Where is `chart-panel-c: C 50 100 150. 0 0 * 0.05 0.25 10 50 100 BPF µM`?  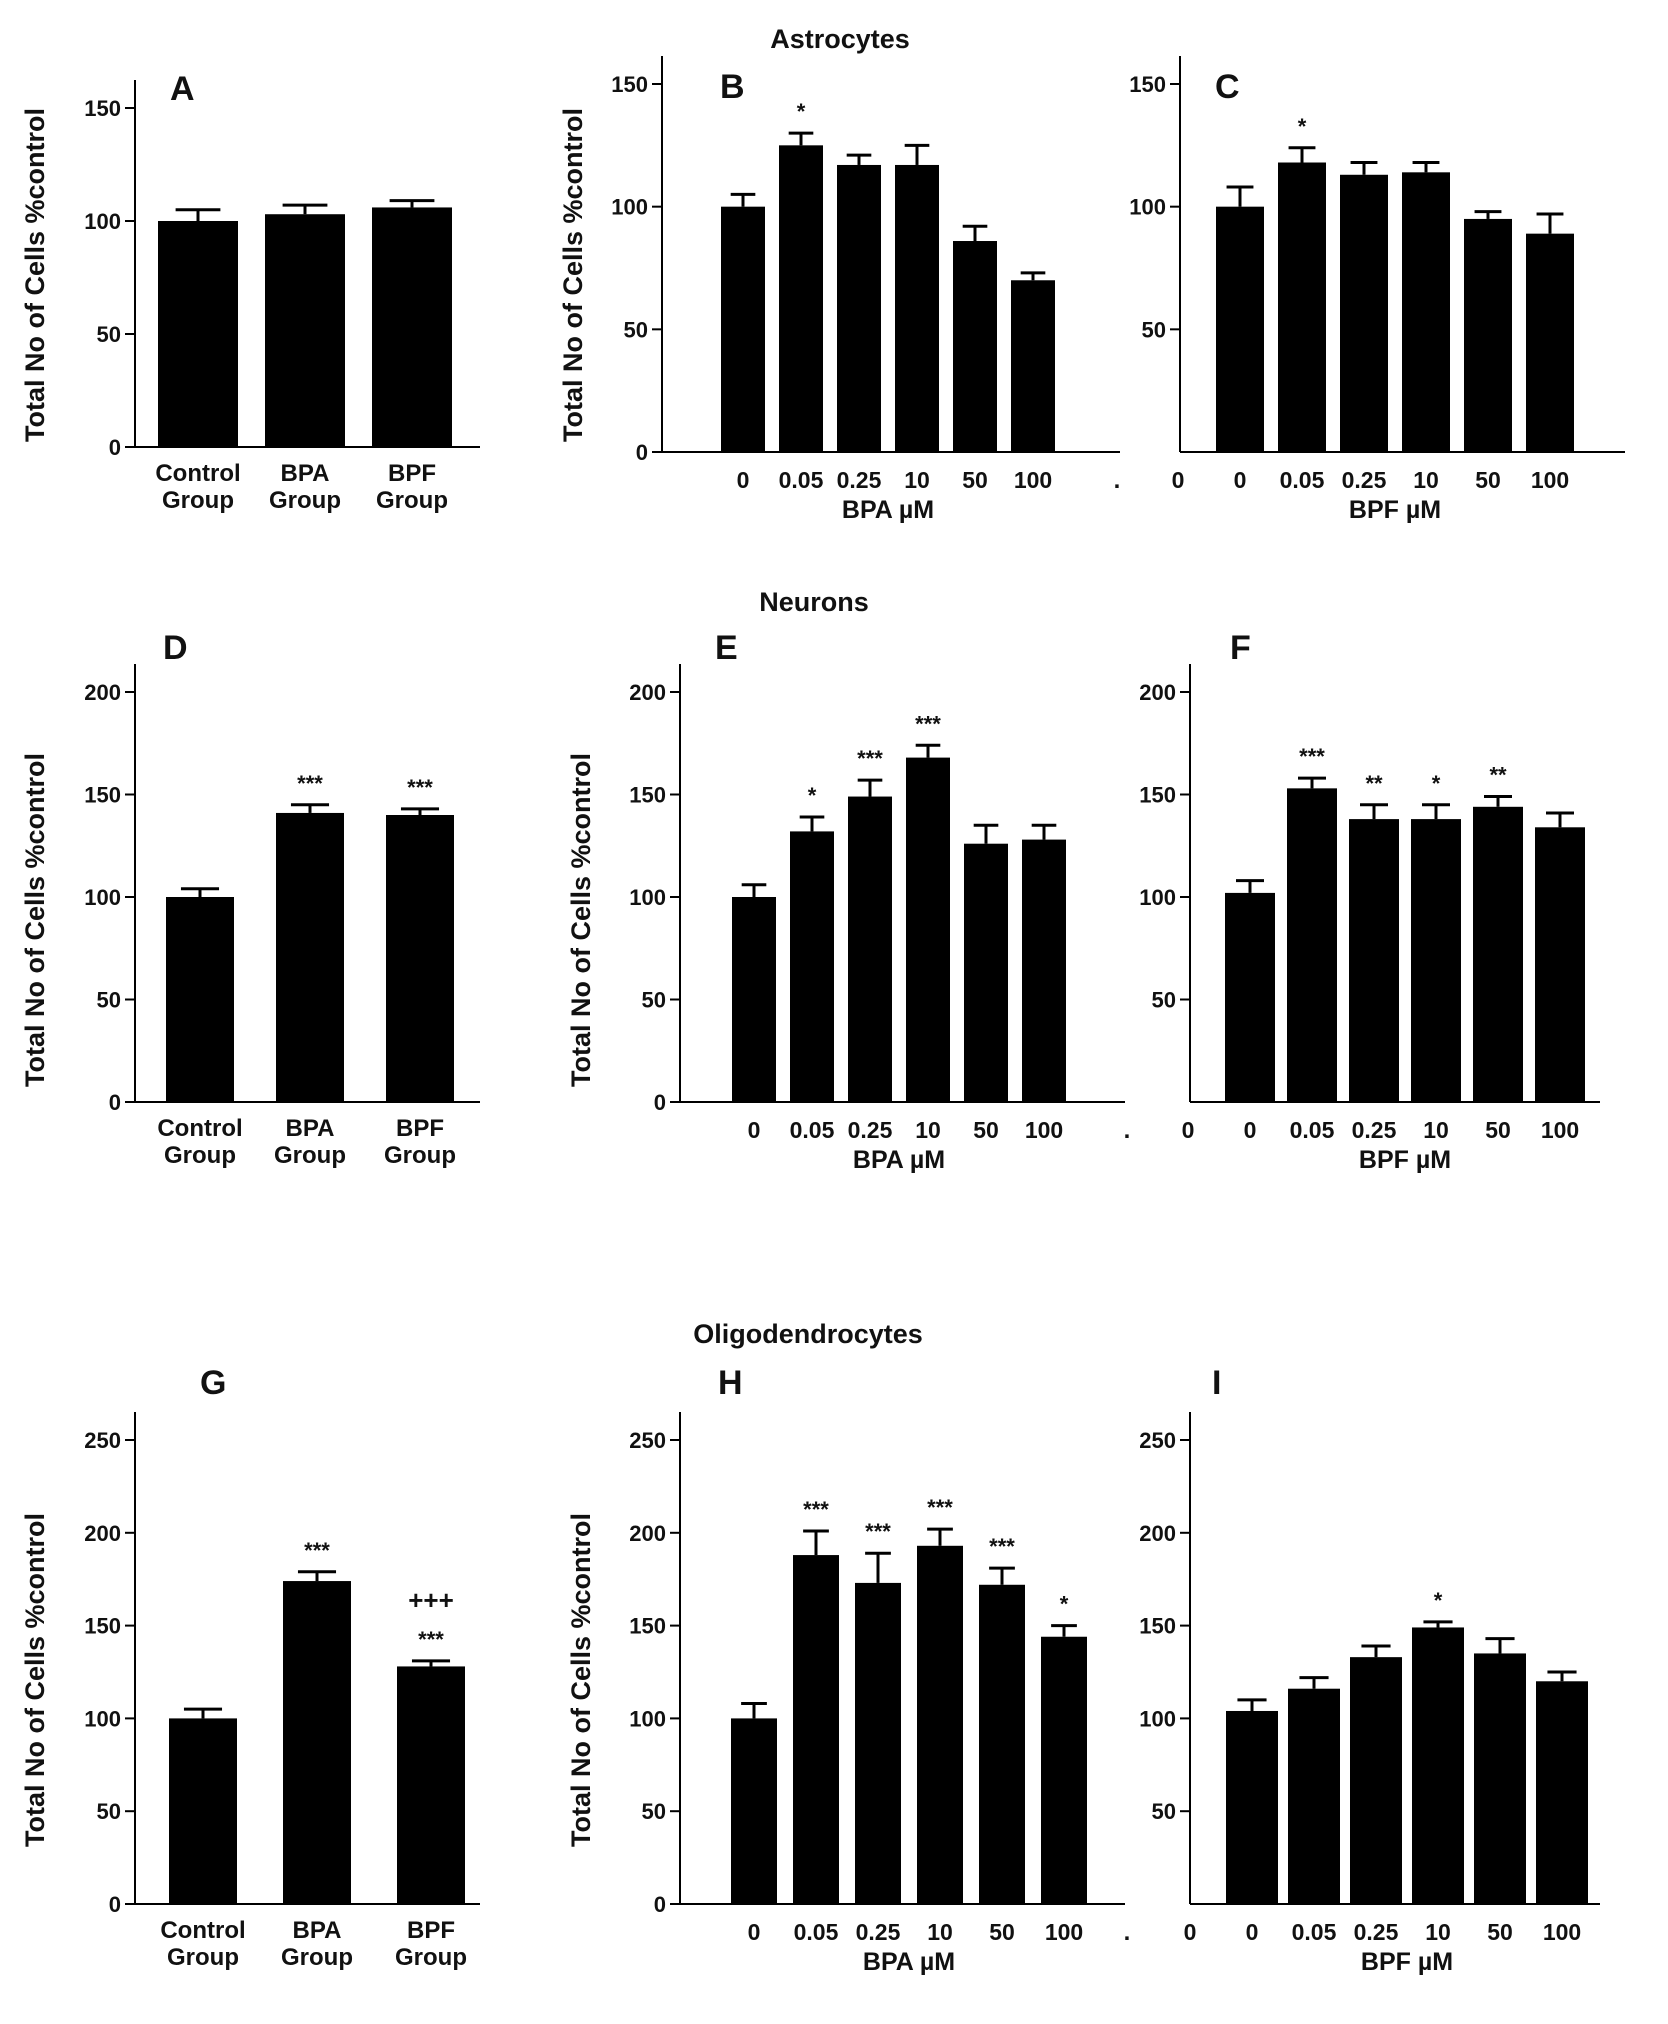 chart-panel-c: C 50 100 150. 0 0 * 0.05 0.25 10 50 100 BPF µM is located at coordinates (1369, 290).